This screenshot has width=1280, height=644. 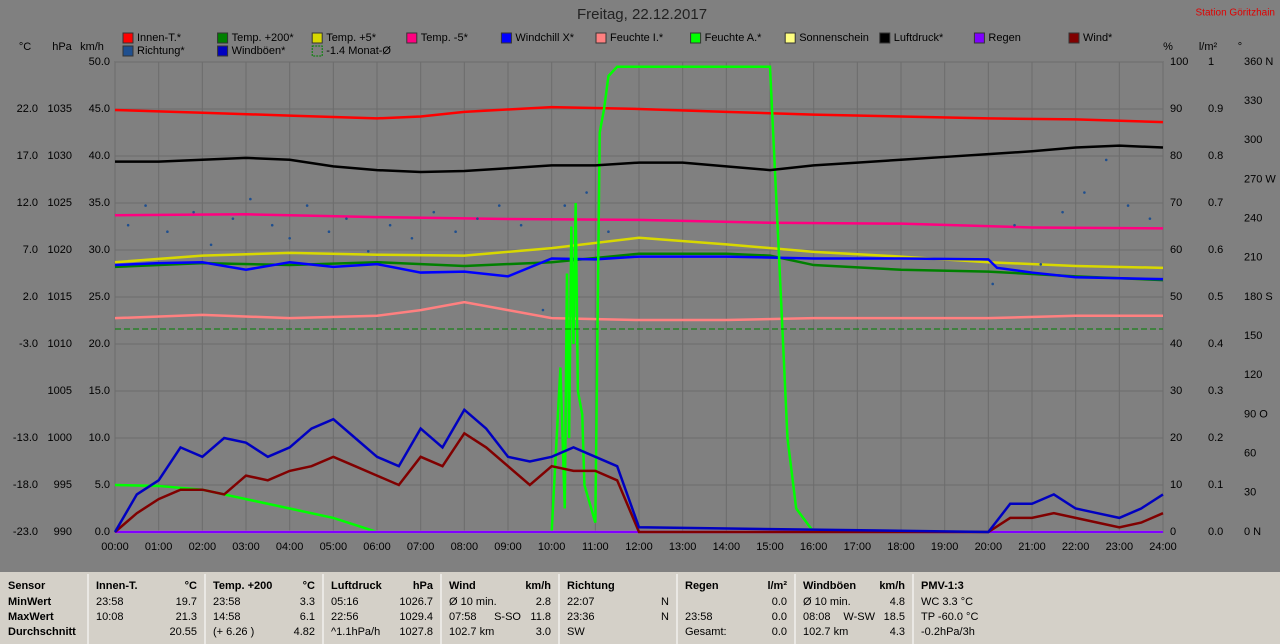 What do you see at coordinates (1215, 344) in the screenshot?
I see `y-tick-label: 0.4` at bounding box center [1215, 344].